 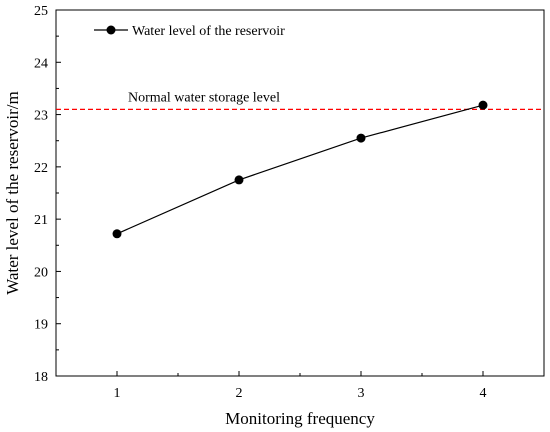 What do you see at coordinates (41, 116) in the screenshot?
I see `y-tick-label: 23` at bounding box center [41, 116].